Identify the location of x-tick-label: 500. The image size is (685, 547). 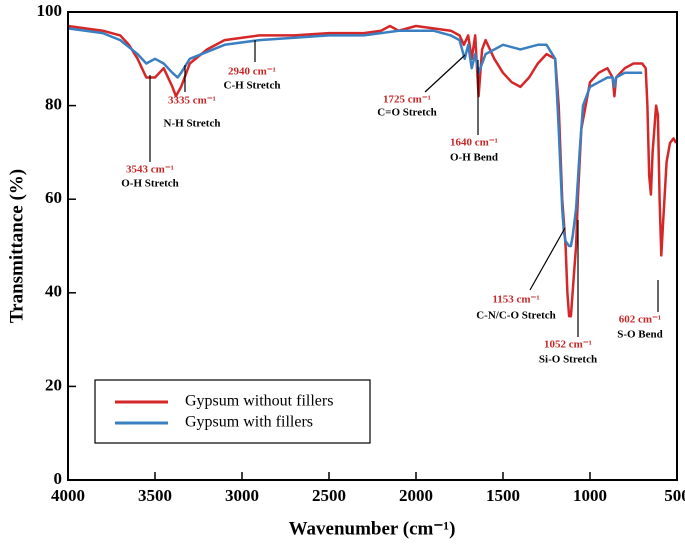
(674, 495).